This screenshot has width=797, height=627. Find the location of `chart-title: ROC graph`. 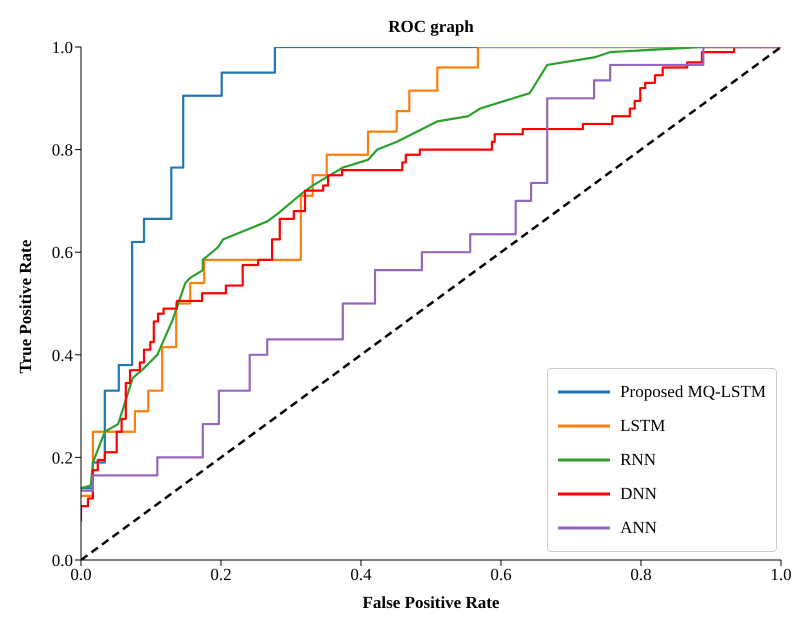

chart-title: ROC graph is located at coordinates (431, 27).